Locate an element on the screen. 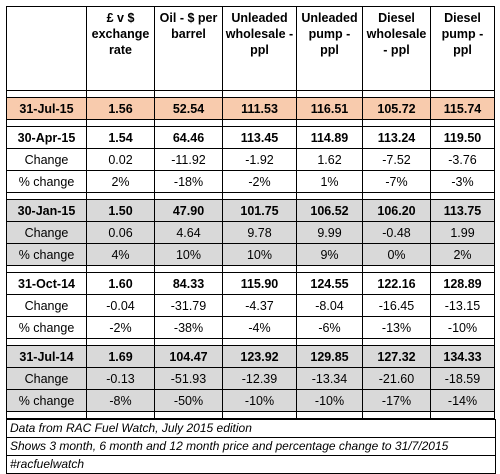  value-cell: 1.99 is located at coordinates (462, 232).